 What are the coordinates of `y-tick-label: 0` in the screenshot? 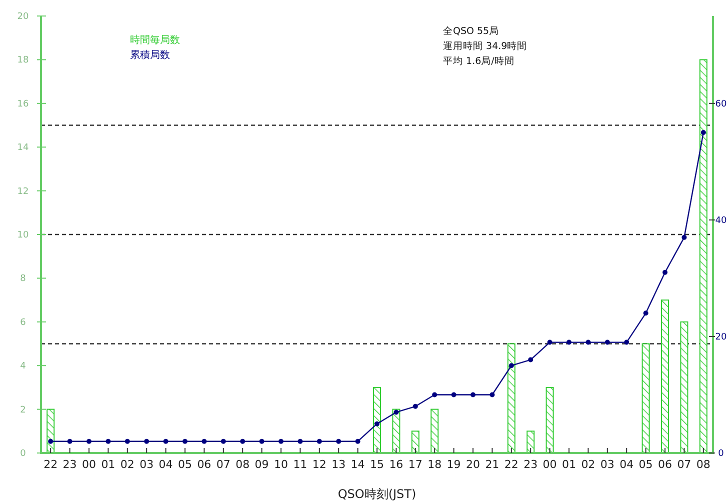 It's located at (23, 454).